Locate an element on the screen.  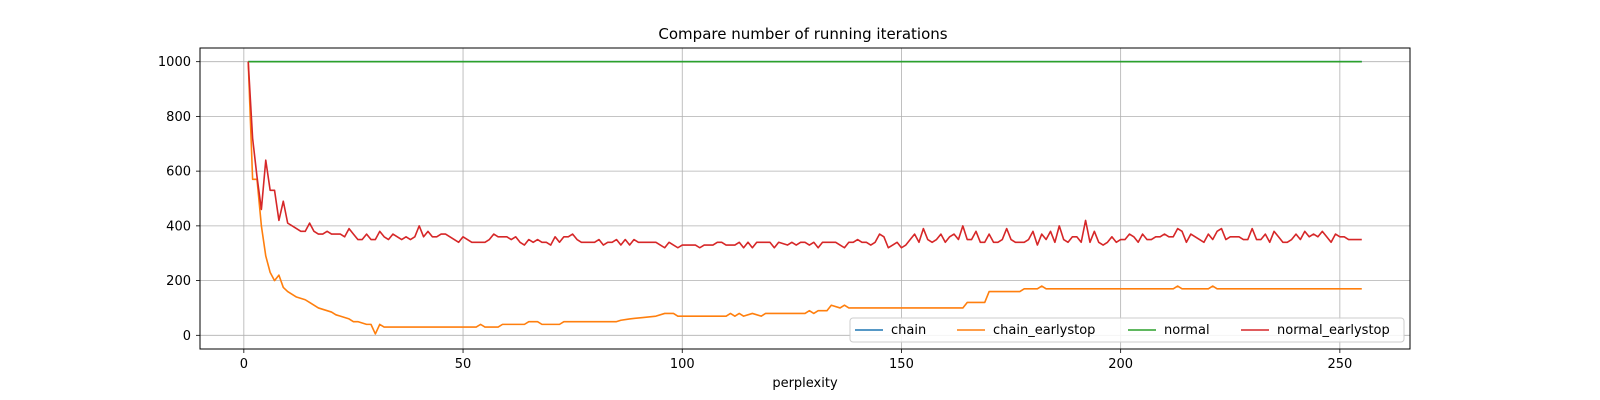
legend-box is located at coordinates (1127, 330).